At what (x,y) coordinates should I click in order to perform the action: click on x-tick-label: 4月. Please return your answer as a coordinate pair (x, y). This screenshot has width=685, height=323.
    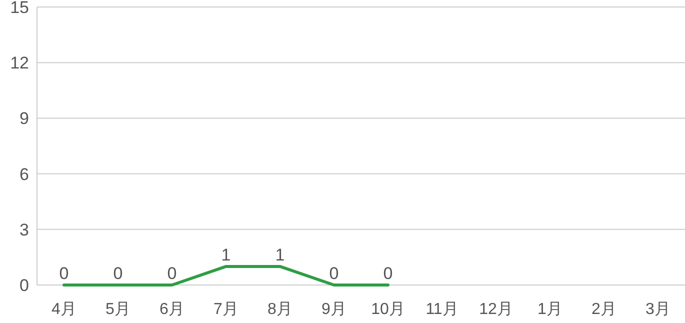
    Looking at the image, I should click on (64, 309).